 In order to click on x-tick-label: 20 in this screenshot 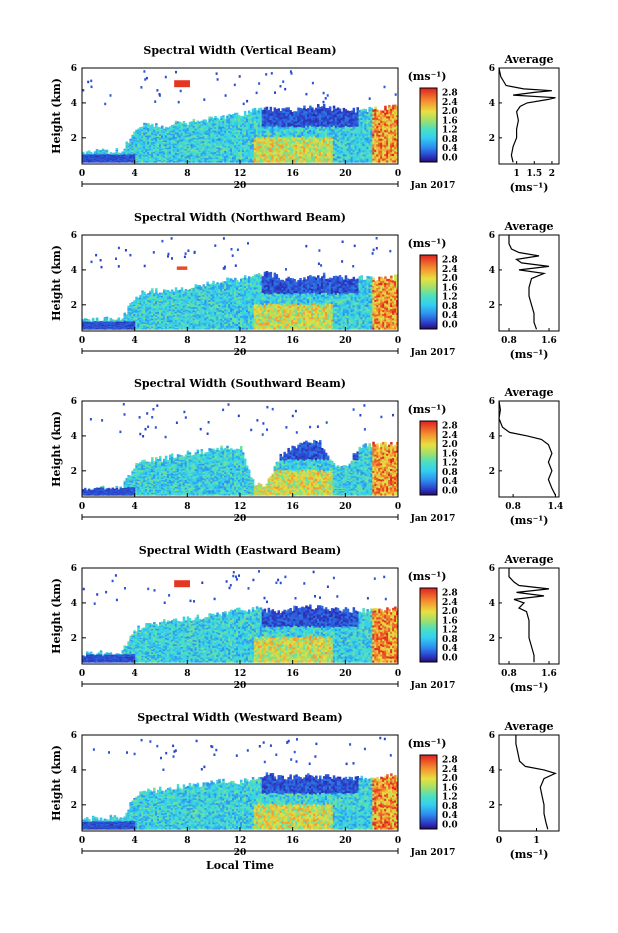, I will do `click(345, 174)`.